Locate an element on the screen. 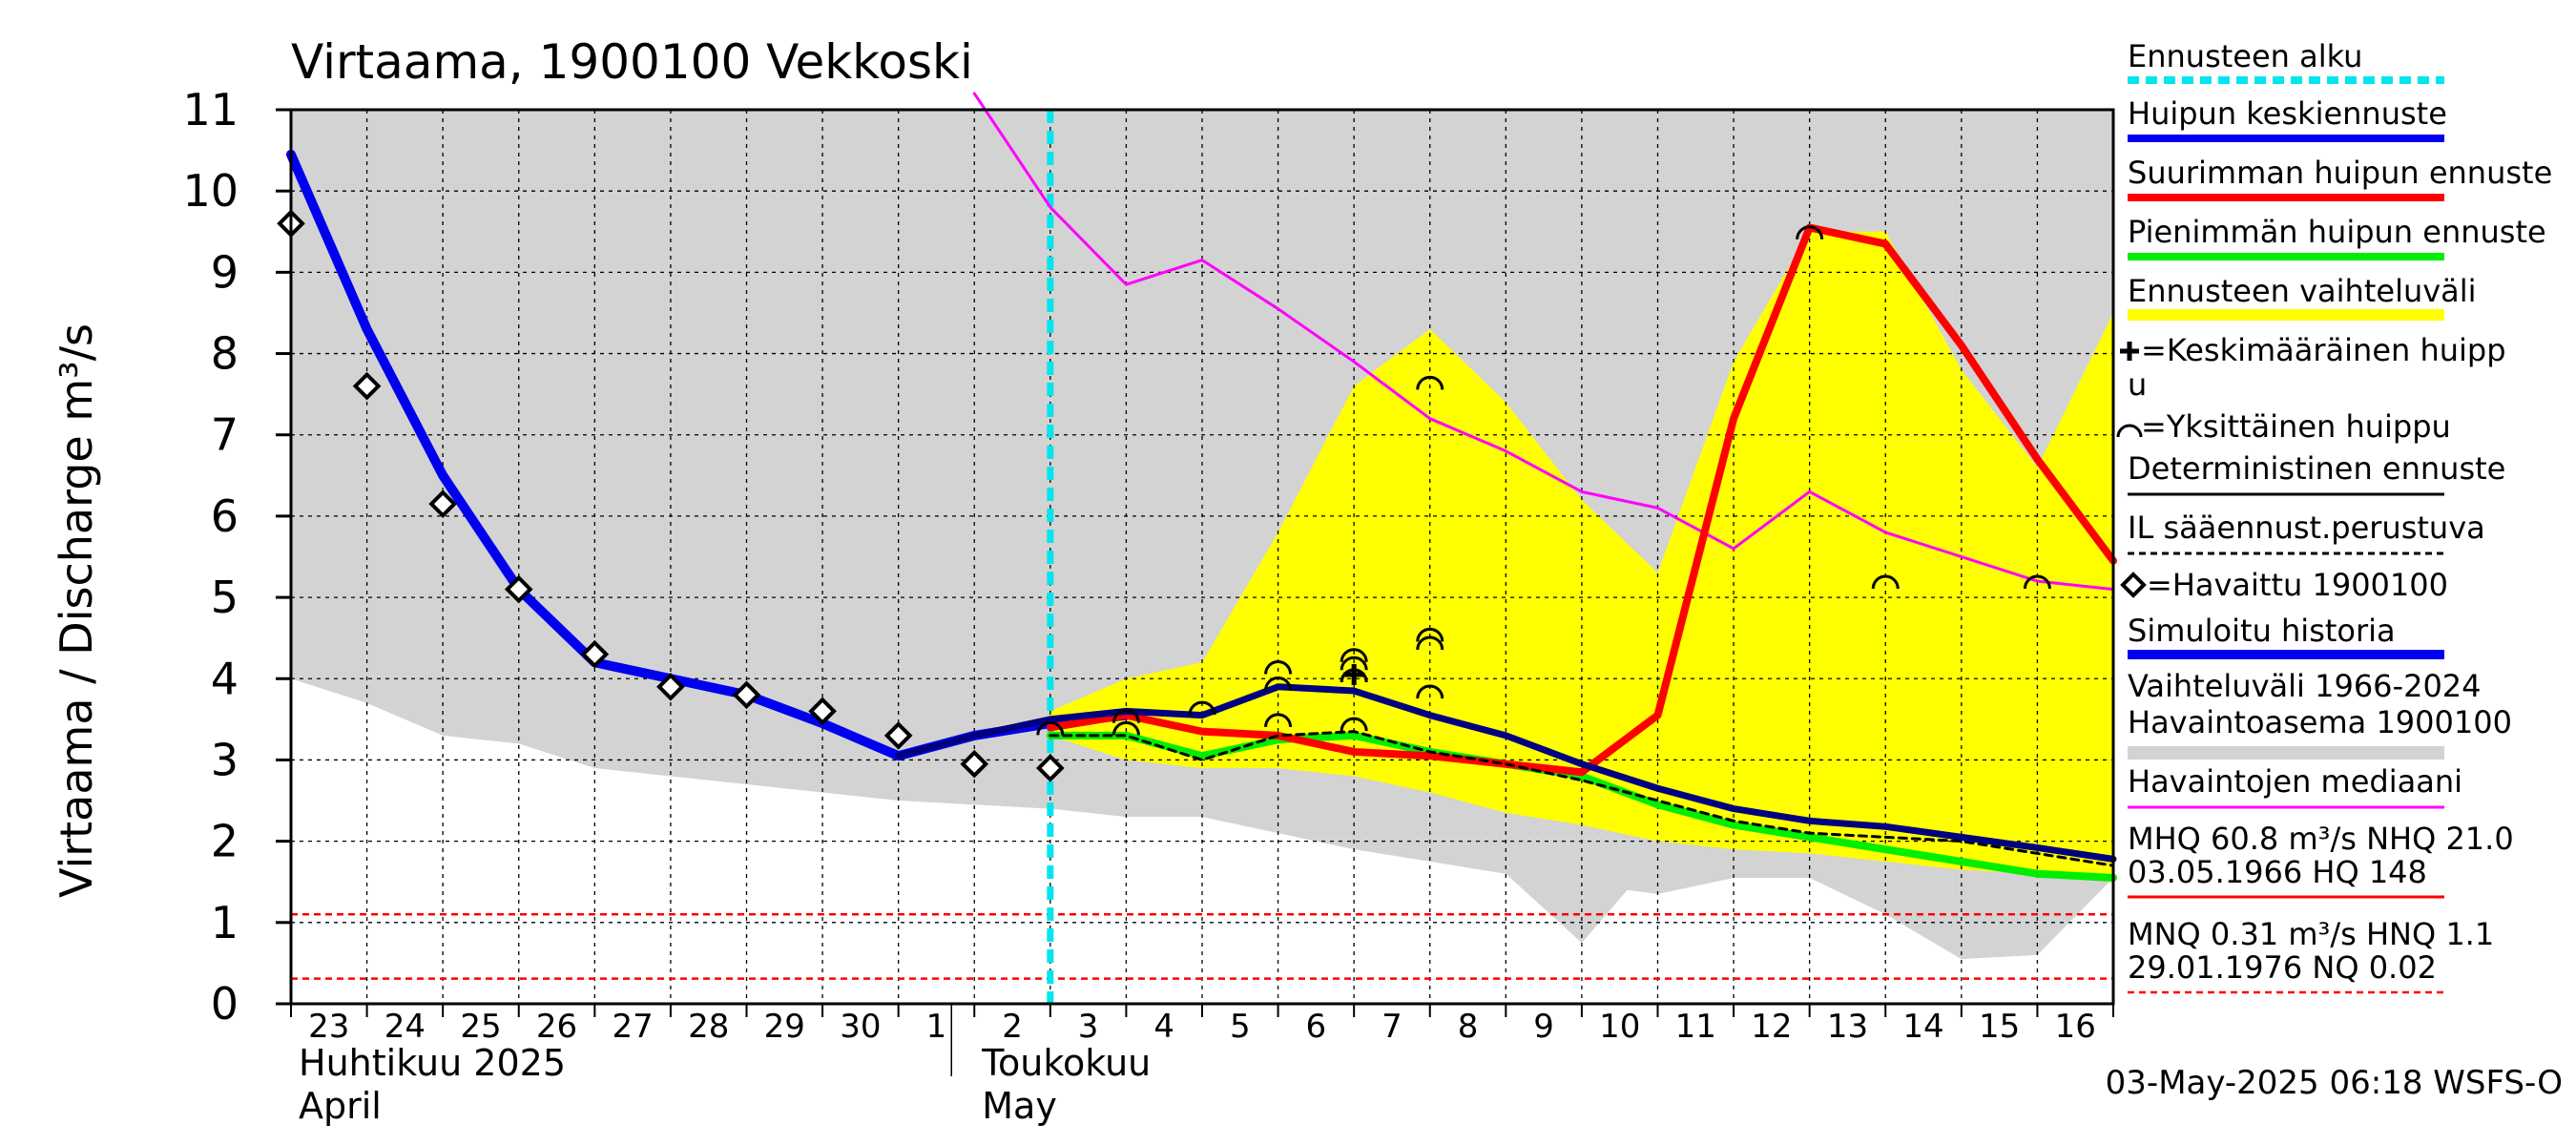  x-tick-label: 3 is located at coordinates (1088, 1027).